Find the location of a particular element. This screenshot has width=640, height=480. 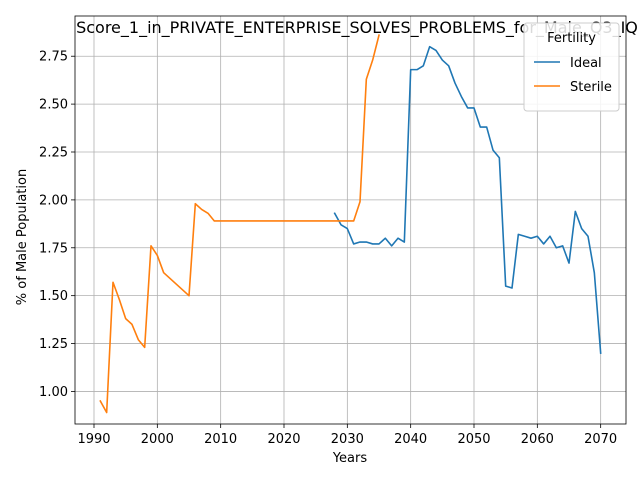

x-tick-label: 2030 is located at coordinates (347, 439).